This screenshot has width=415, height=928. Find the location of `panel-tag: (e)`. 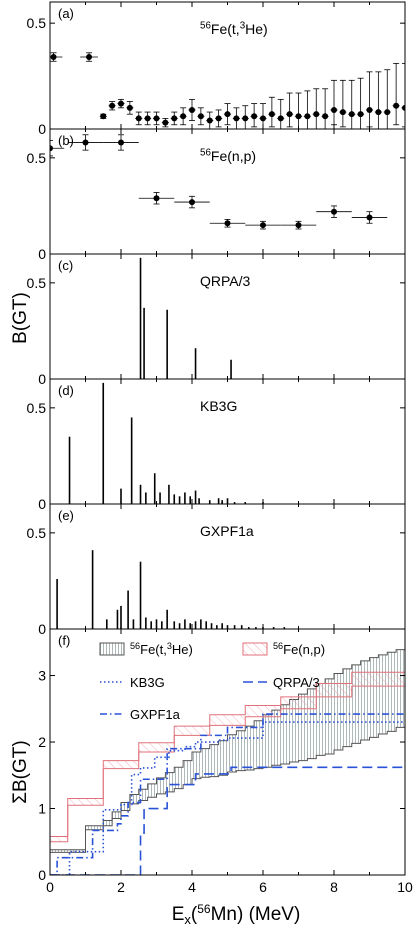

panel-tag: (e) is located at coordinates (66, 515).